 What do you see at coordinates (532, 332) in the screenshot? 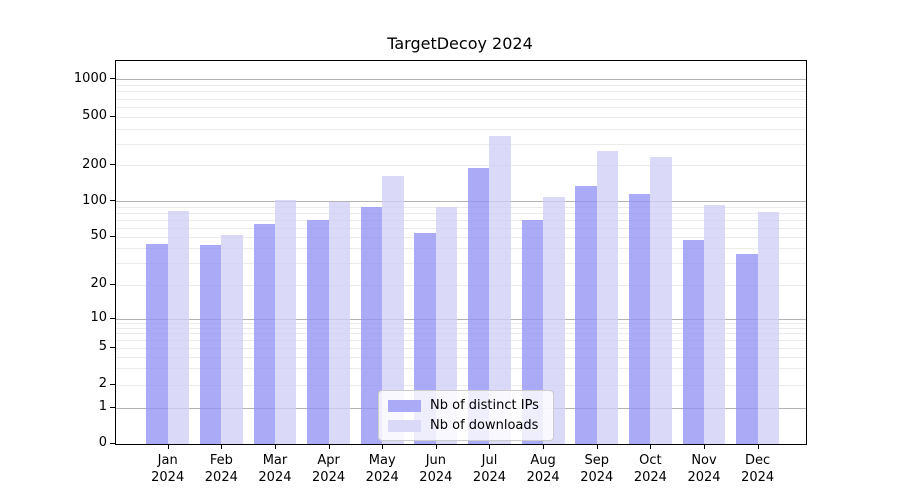
I see `bar-nb-of-distinct-ips-aug` at bounding box center [532, 332].